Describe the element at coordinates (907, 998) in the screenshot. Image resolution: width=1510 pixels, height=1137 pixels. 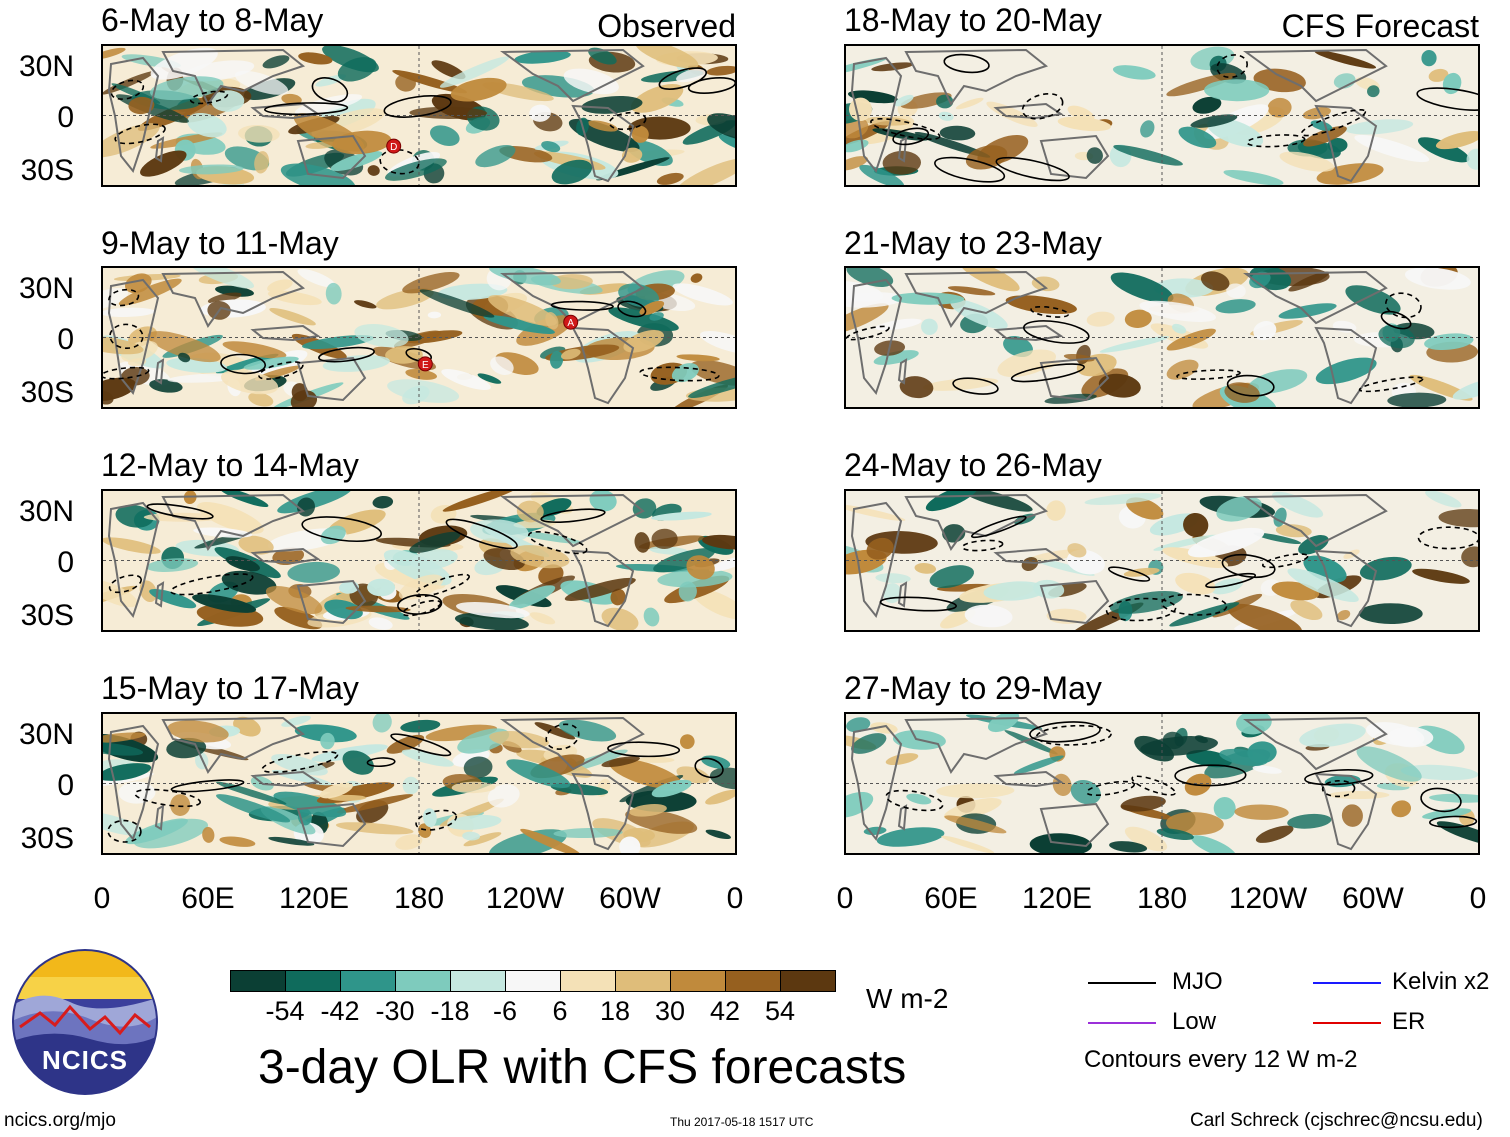
I see `units-label: W m-2` at that location.